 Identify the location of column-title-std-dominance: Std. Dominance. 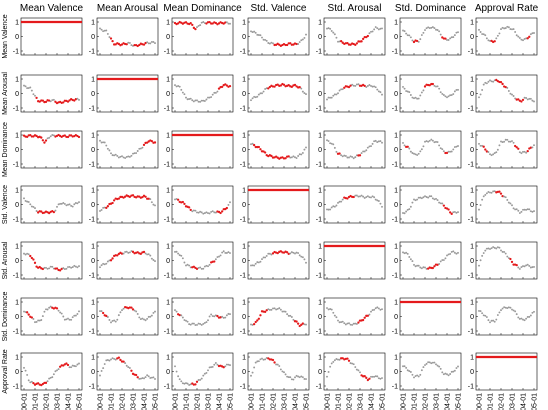
(431, 8).